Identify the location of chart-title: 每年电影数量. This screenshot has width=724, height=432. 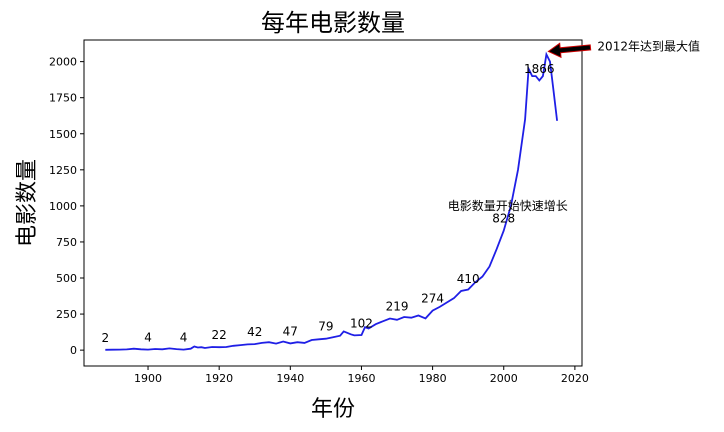
(333, 23).